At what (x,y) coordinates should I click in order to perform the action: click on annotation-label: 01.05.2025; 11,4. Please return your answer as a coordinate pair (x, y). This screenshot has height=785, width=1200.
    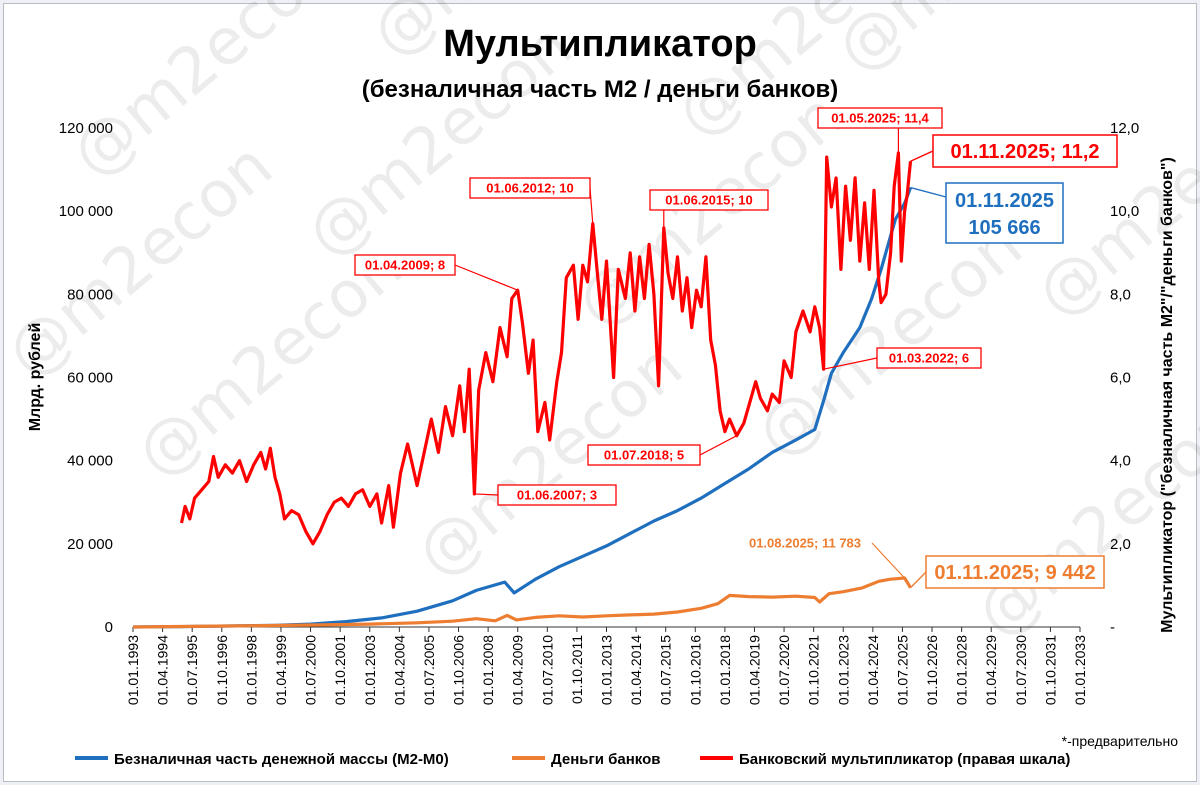
    Looking at the image, I should click on (880, 118).